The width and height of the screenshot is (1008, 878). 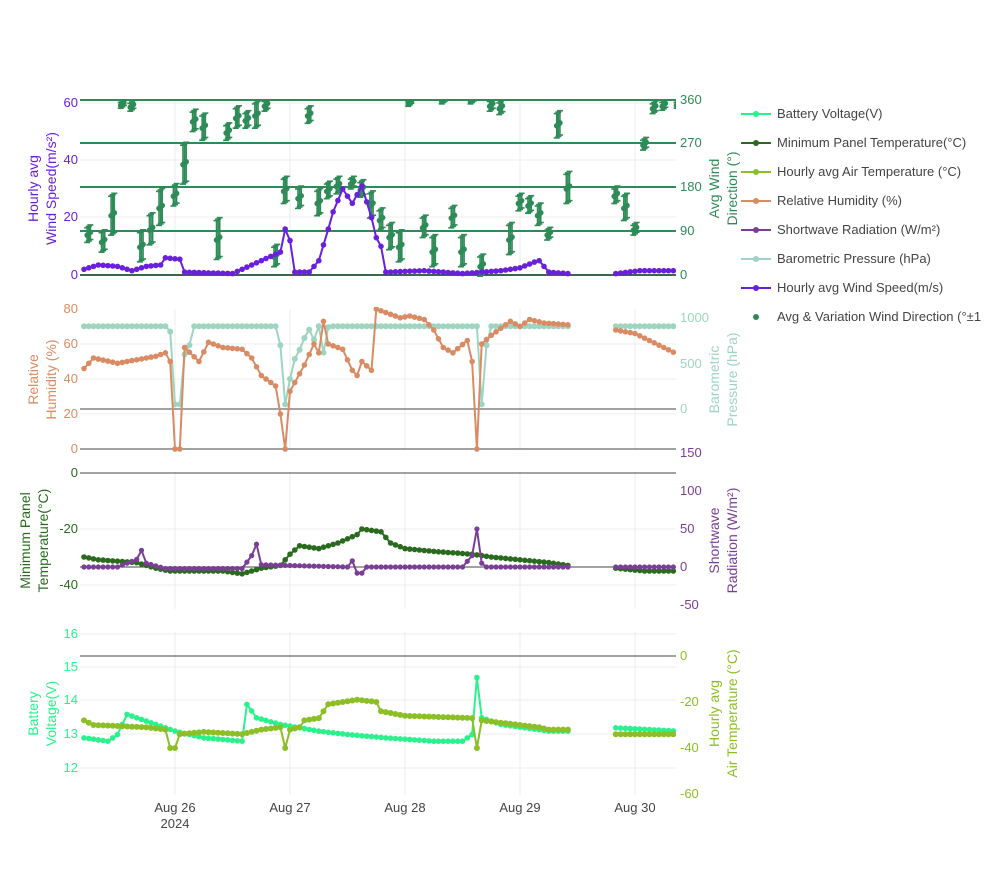 I want to click on x-tick-label-2: Aug 28, so click(x=404, y=807).